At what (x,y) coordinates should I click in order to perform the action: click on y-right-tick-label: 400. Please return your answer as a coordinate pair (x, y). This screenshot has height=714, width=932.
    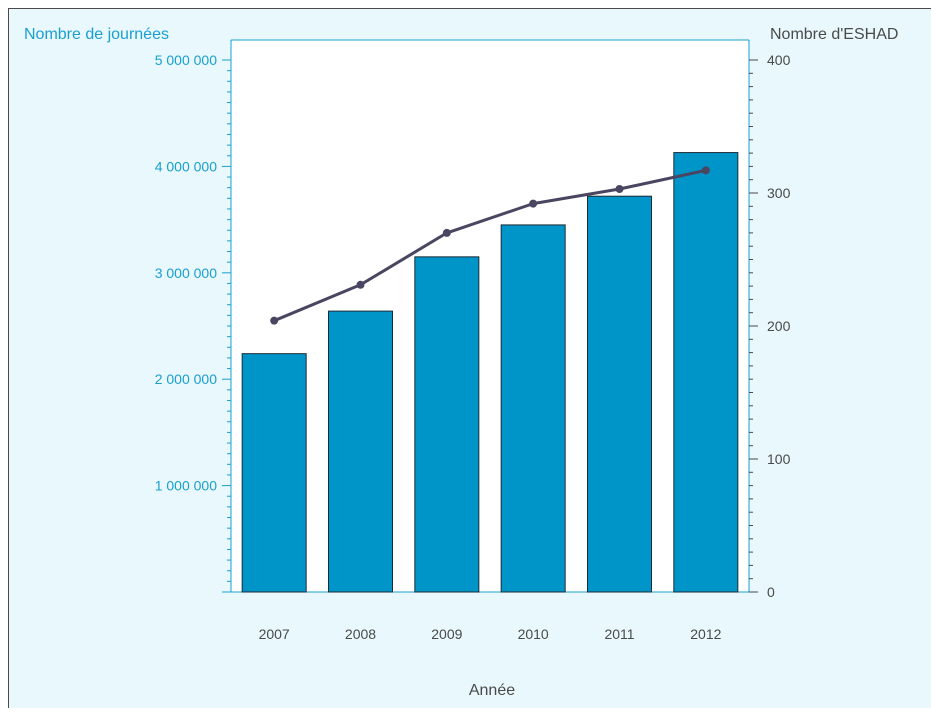
    Looking at the image, I should click on (779, 60).